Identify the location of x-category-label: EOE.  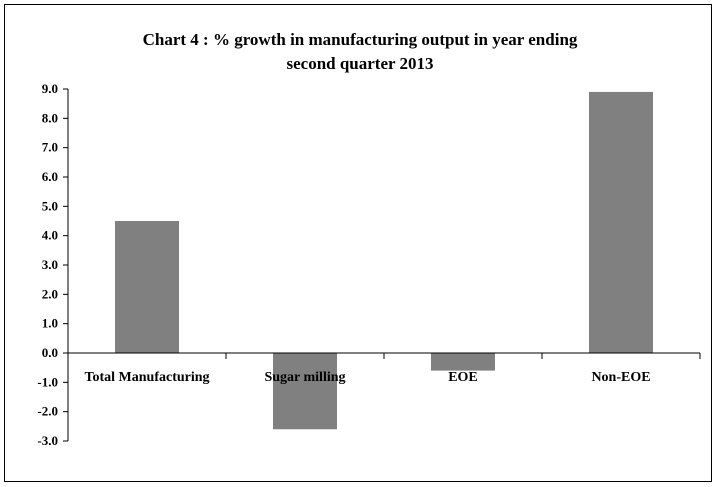
(463, 377).